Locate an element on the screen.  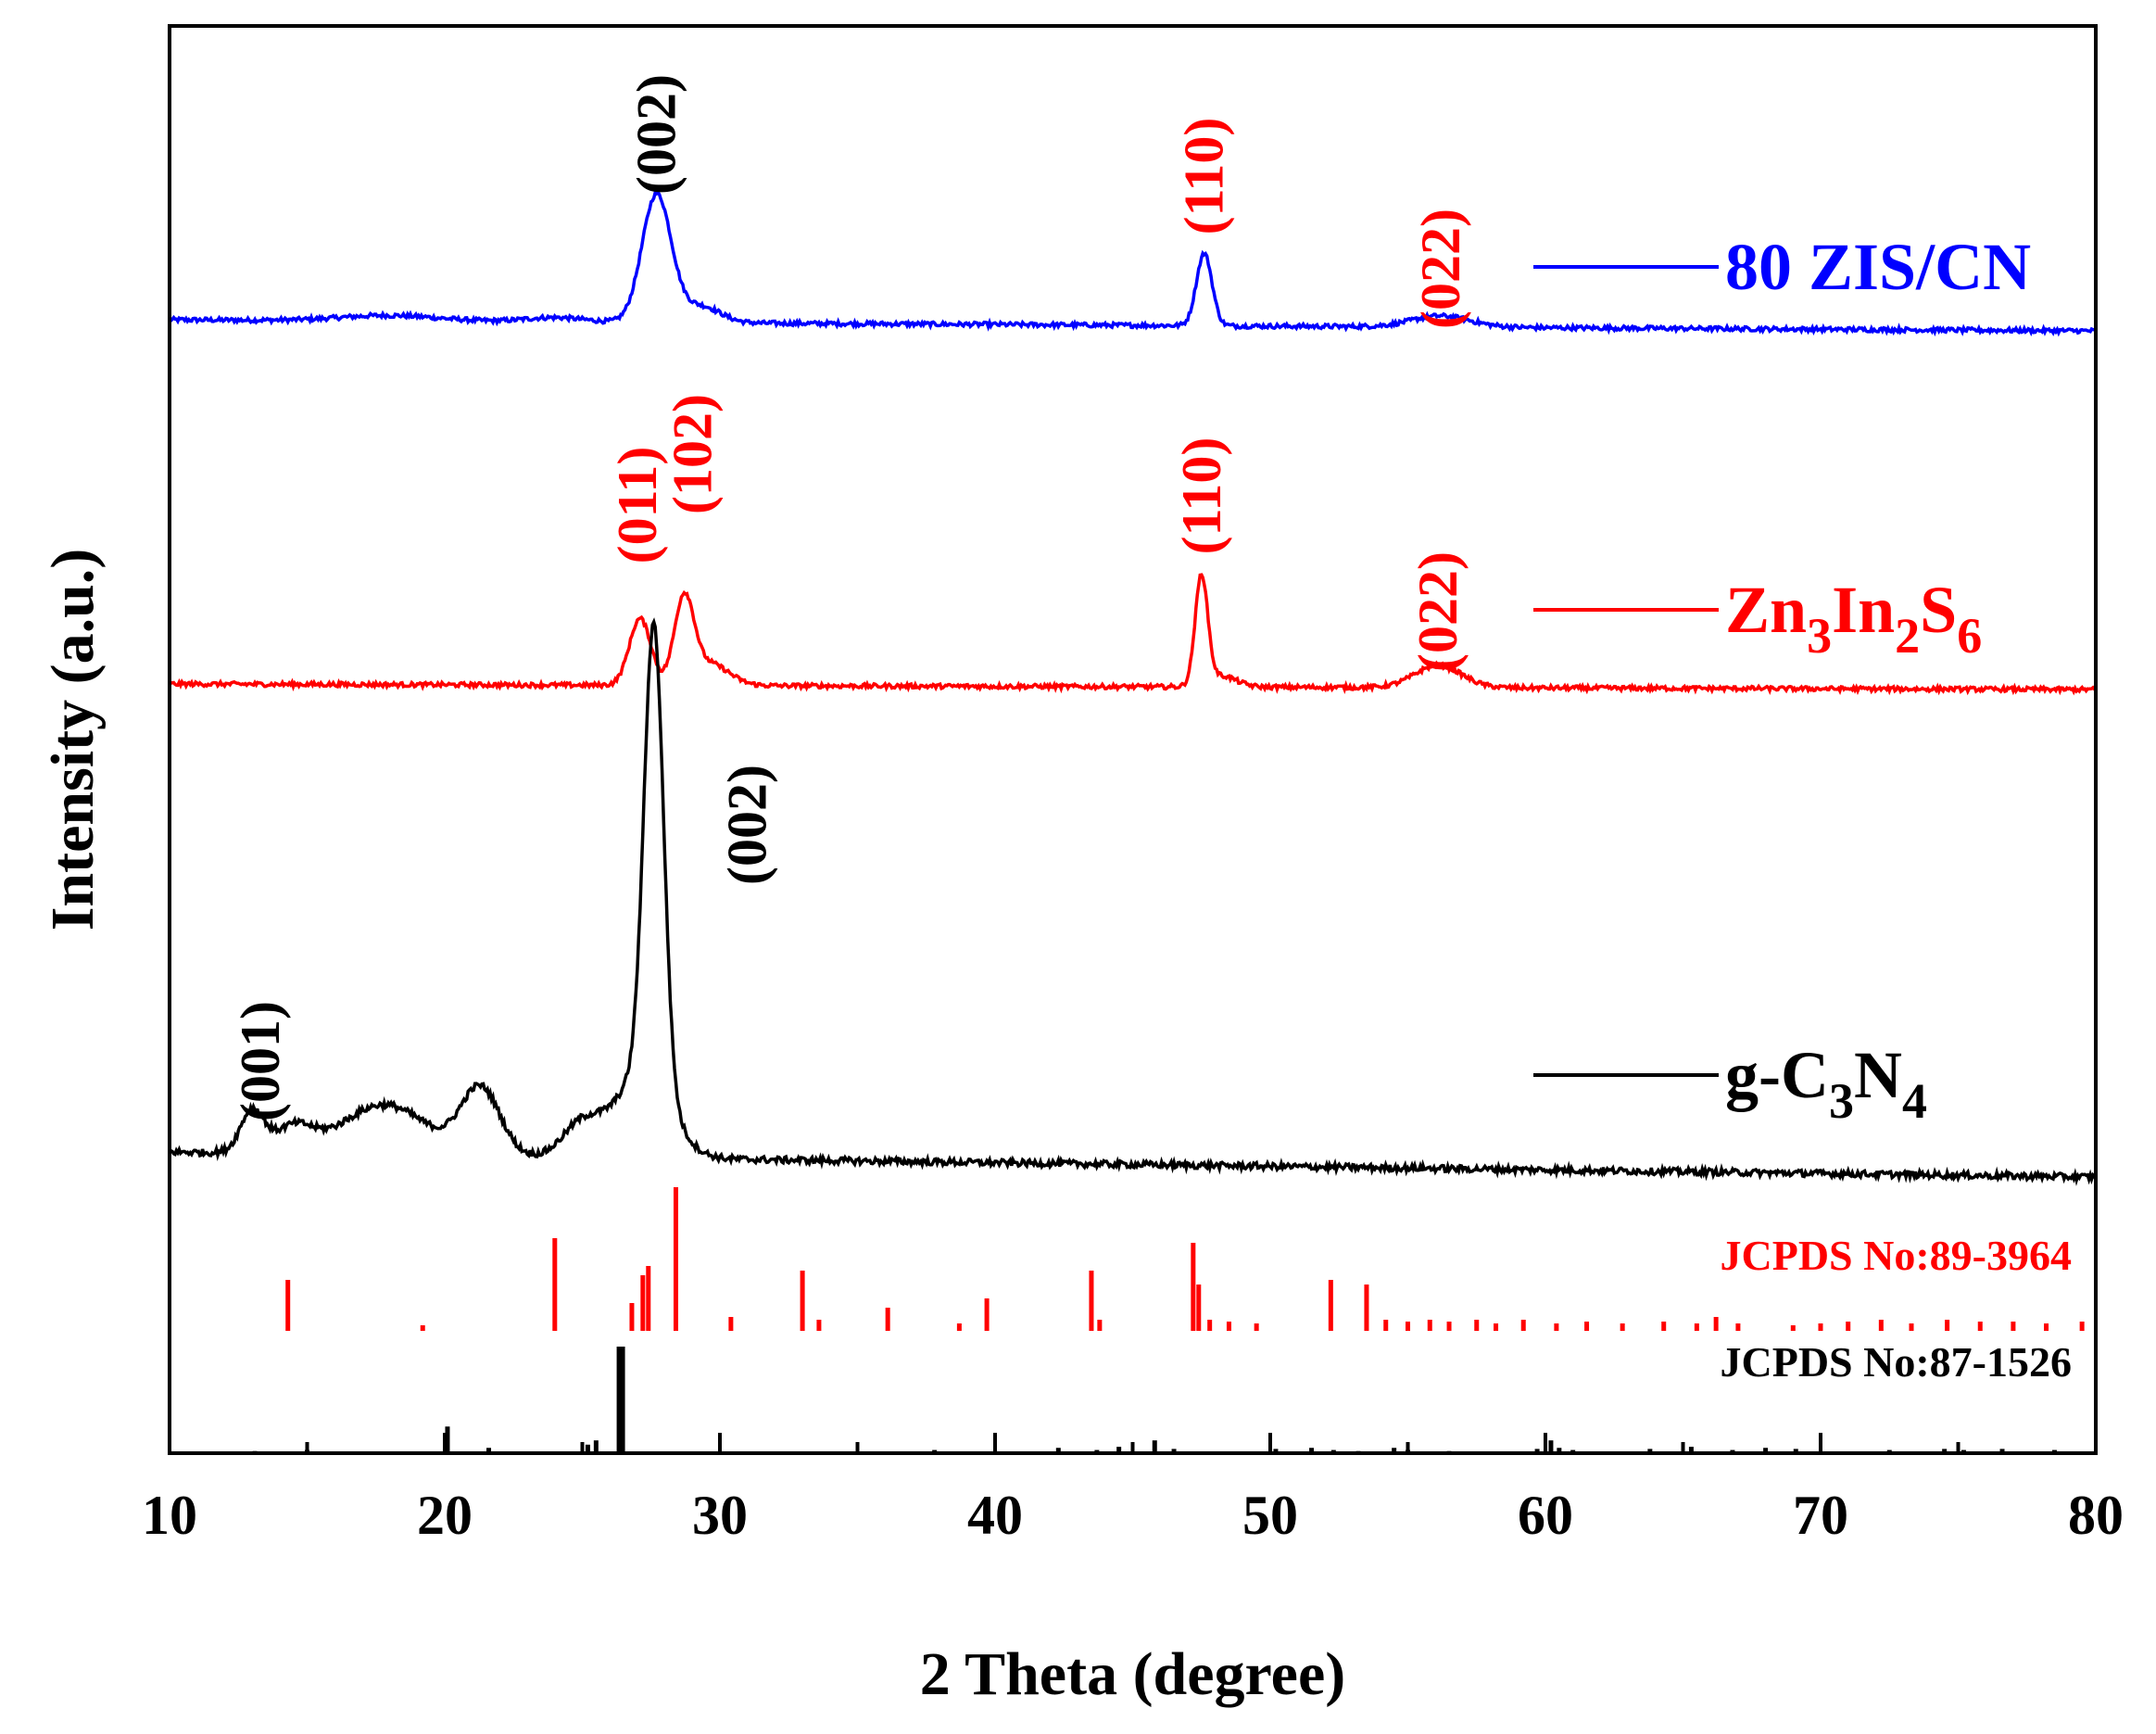
legend-label-part: Zn is located at coordinates (1766, 610).